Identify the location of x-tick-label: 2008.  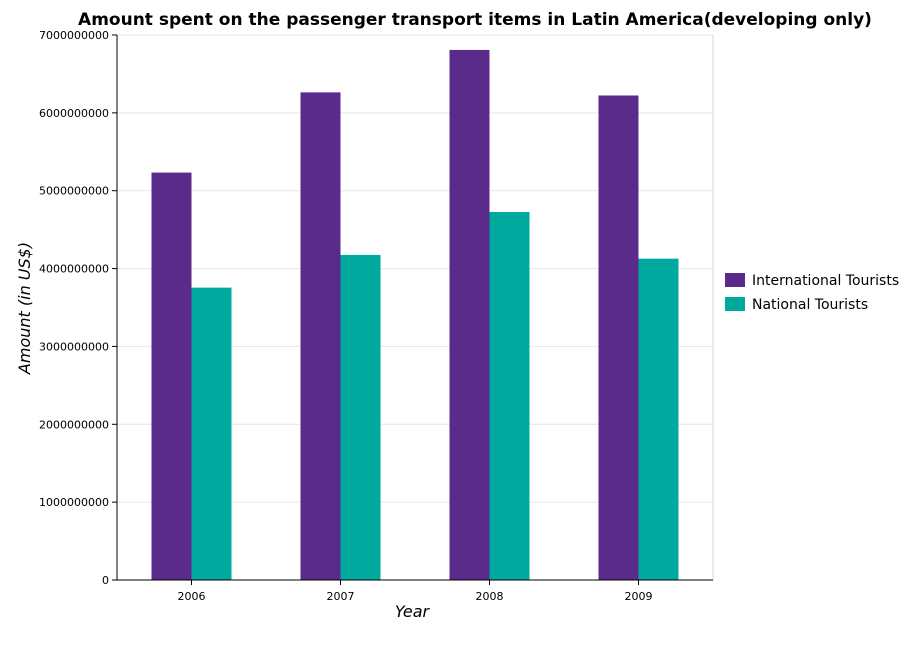
(490, 596).